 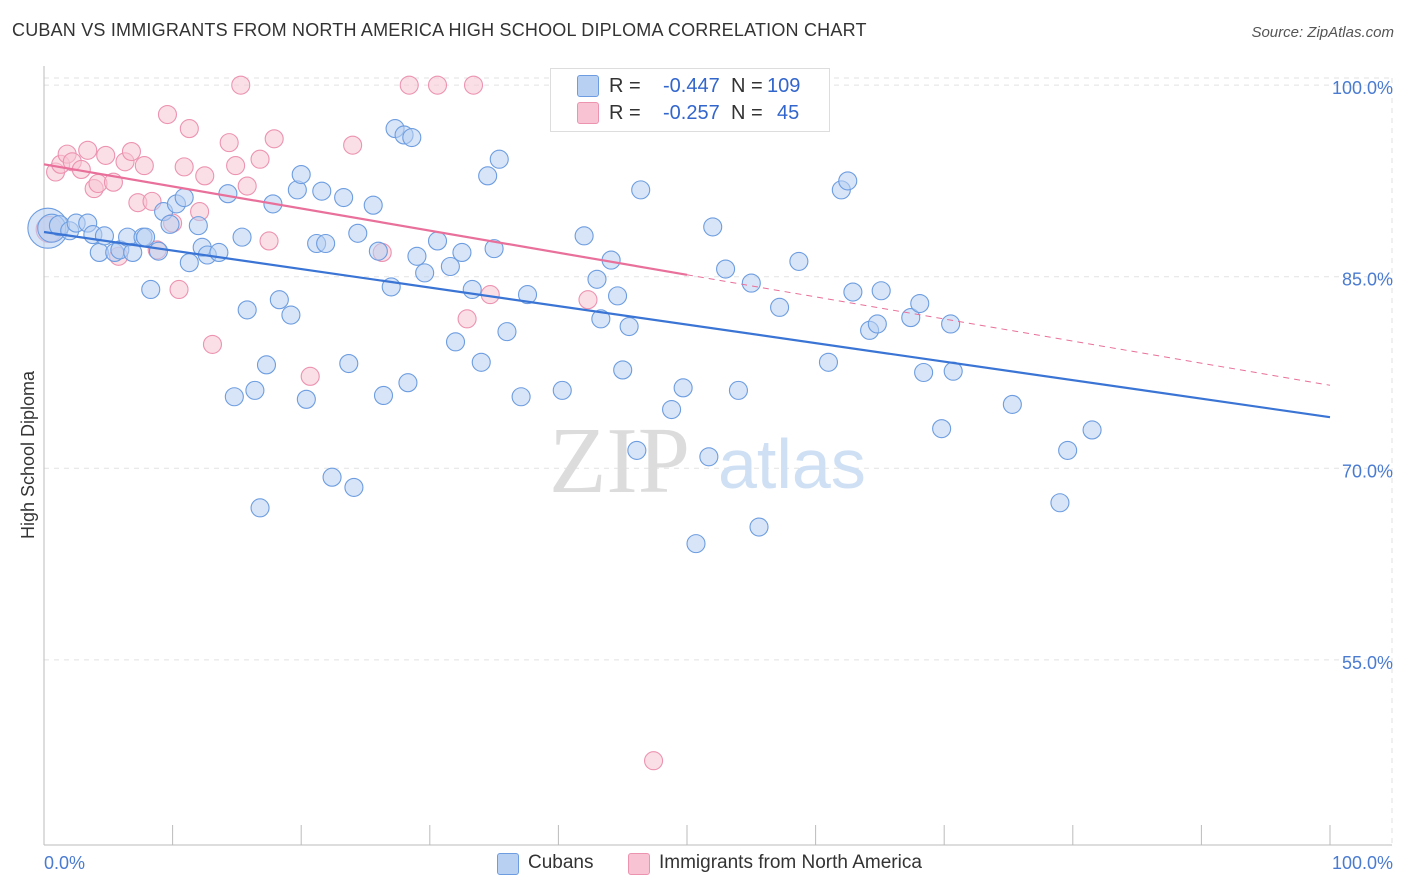 What do you see at coordinates (1367, 663) in the screenshot?
I see `y-tick-label: 55.0%` at bounding box center [1367, 663].